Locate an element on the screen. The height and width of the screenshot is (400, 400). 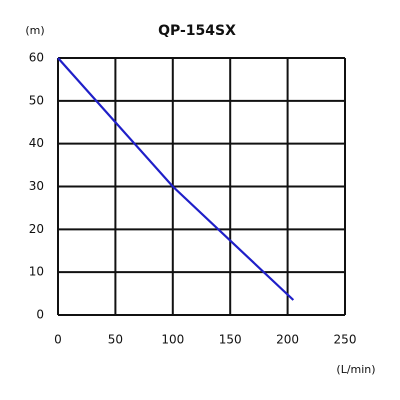
x-tick-label: 50 is located at coordinates (115, 340).